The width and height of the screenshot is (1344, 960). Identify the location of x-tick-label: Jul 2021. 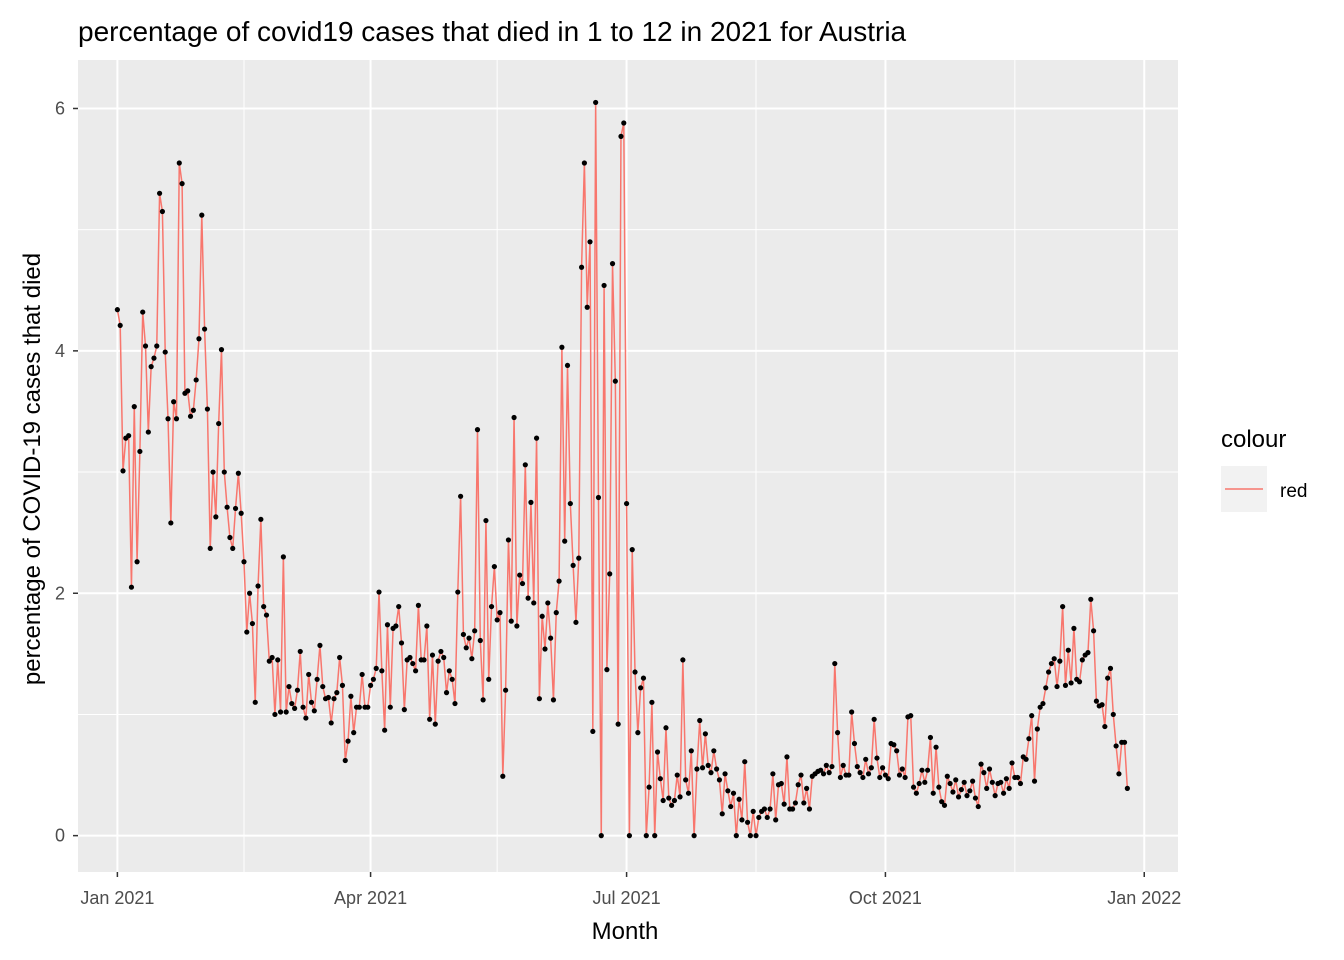
(627, 898).